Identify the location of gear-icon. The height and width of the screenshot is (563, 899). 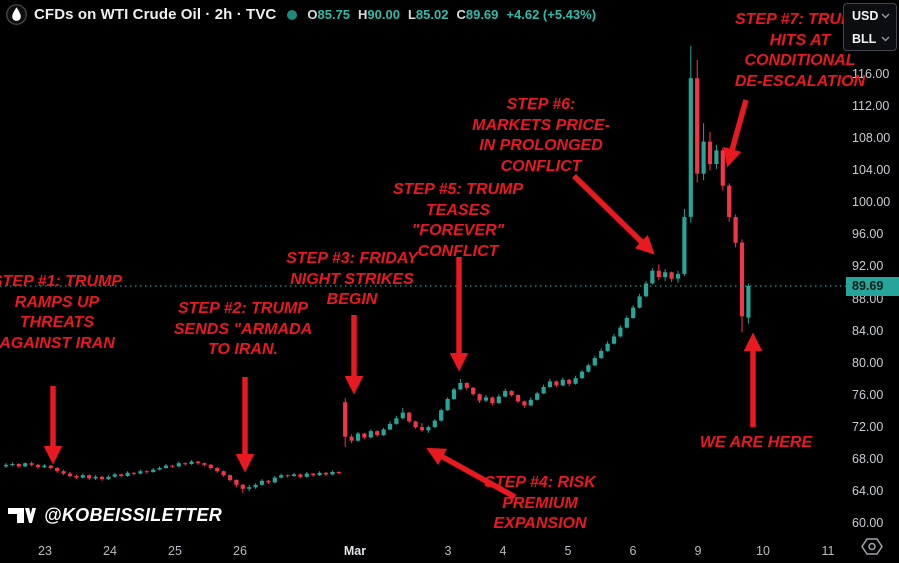
(872, 546).